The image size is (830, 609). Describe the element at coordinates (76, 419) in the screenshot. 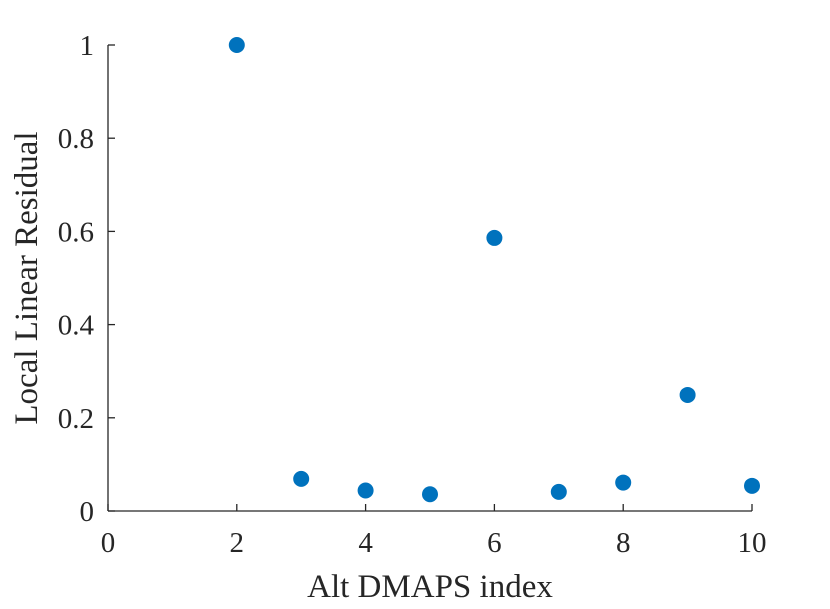

I see `y-tick-label: 0.2` at that location.